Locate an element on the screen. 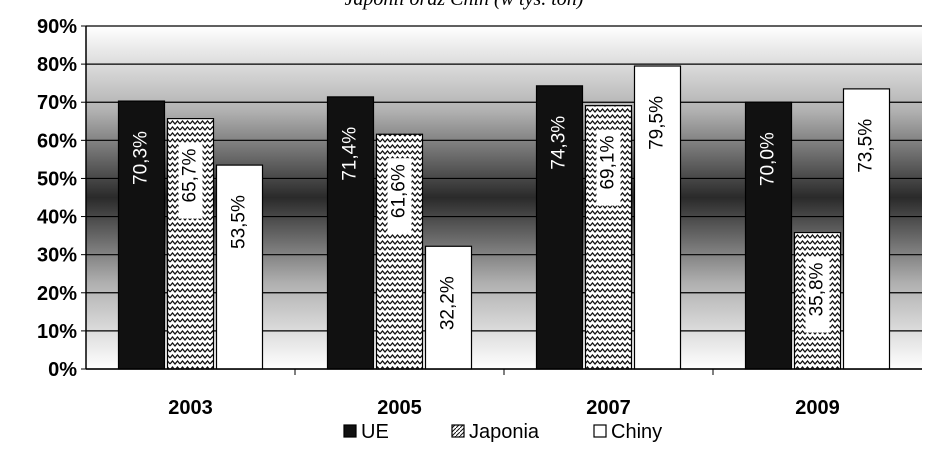  data-label: 32,2% is located at coordinates (448, 303).